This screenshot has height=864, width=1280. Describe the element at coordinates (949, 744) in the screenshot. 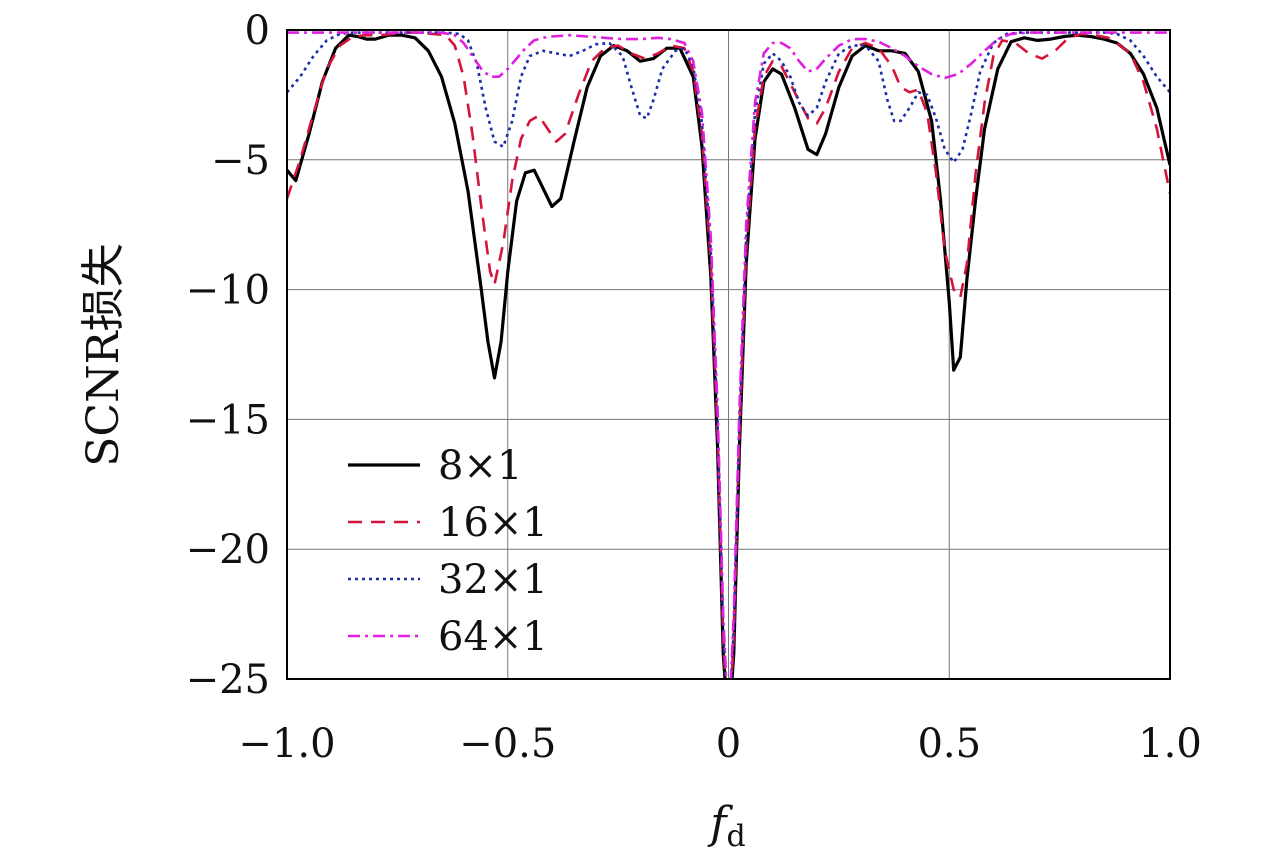

I see `x-tick-label: 0.5` at that location.